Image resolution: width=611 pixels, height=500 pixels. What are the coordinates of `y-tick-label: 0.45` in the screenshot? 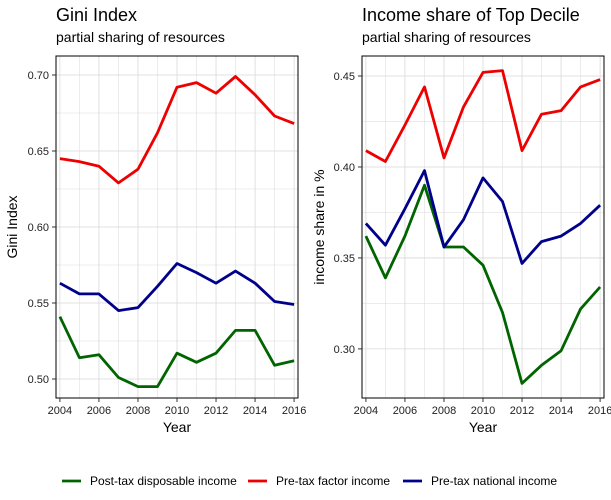 It's located at (344, 77).